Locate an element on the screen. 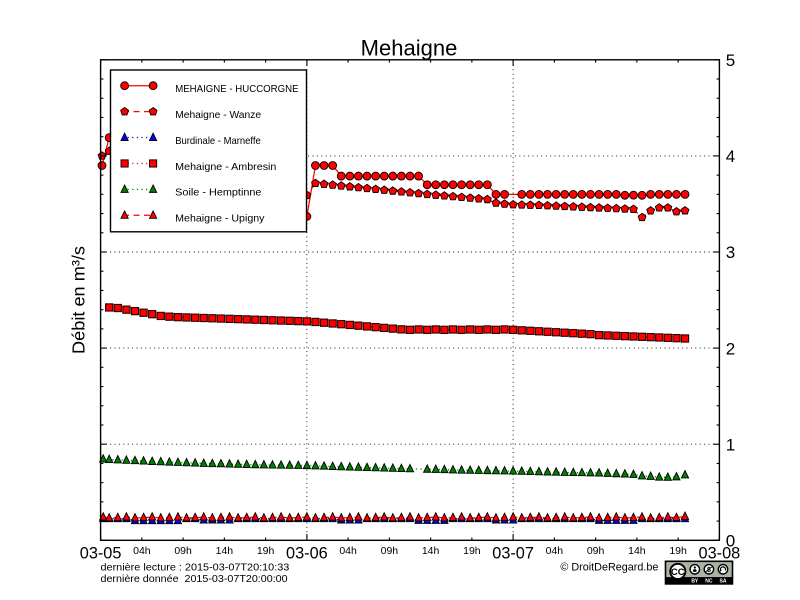 The image size is (800, 600). svg-text: Soile - Hemptinne is located at coordinates (218, 193).